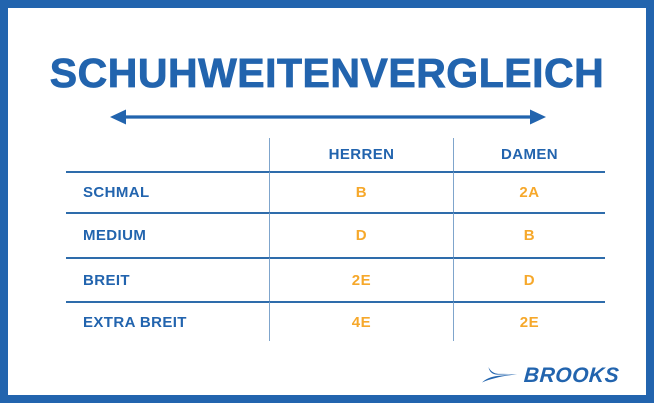 This screenshot has width=654, height=403. I want to click on brooks-wordmark: BROOKS, so click(571, 375).